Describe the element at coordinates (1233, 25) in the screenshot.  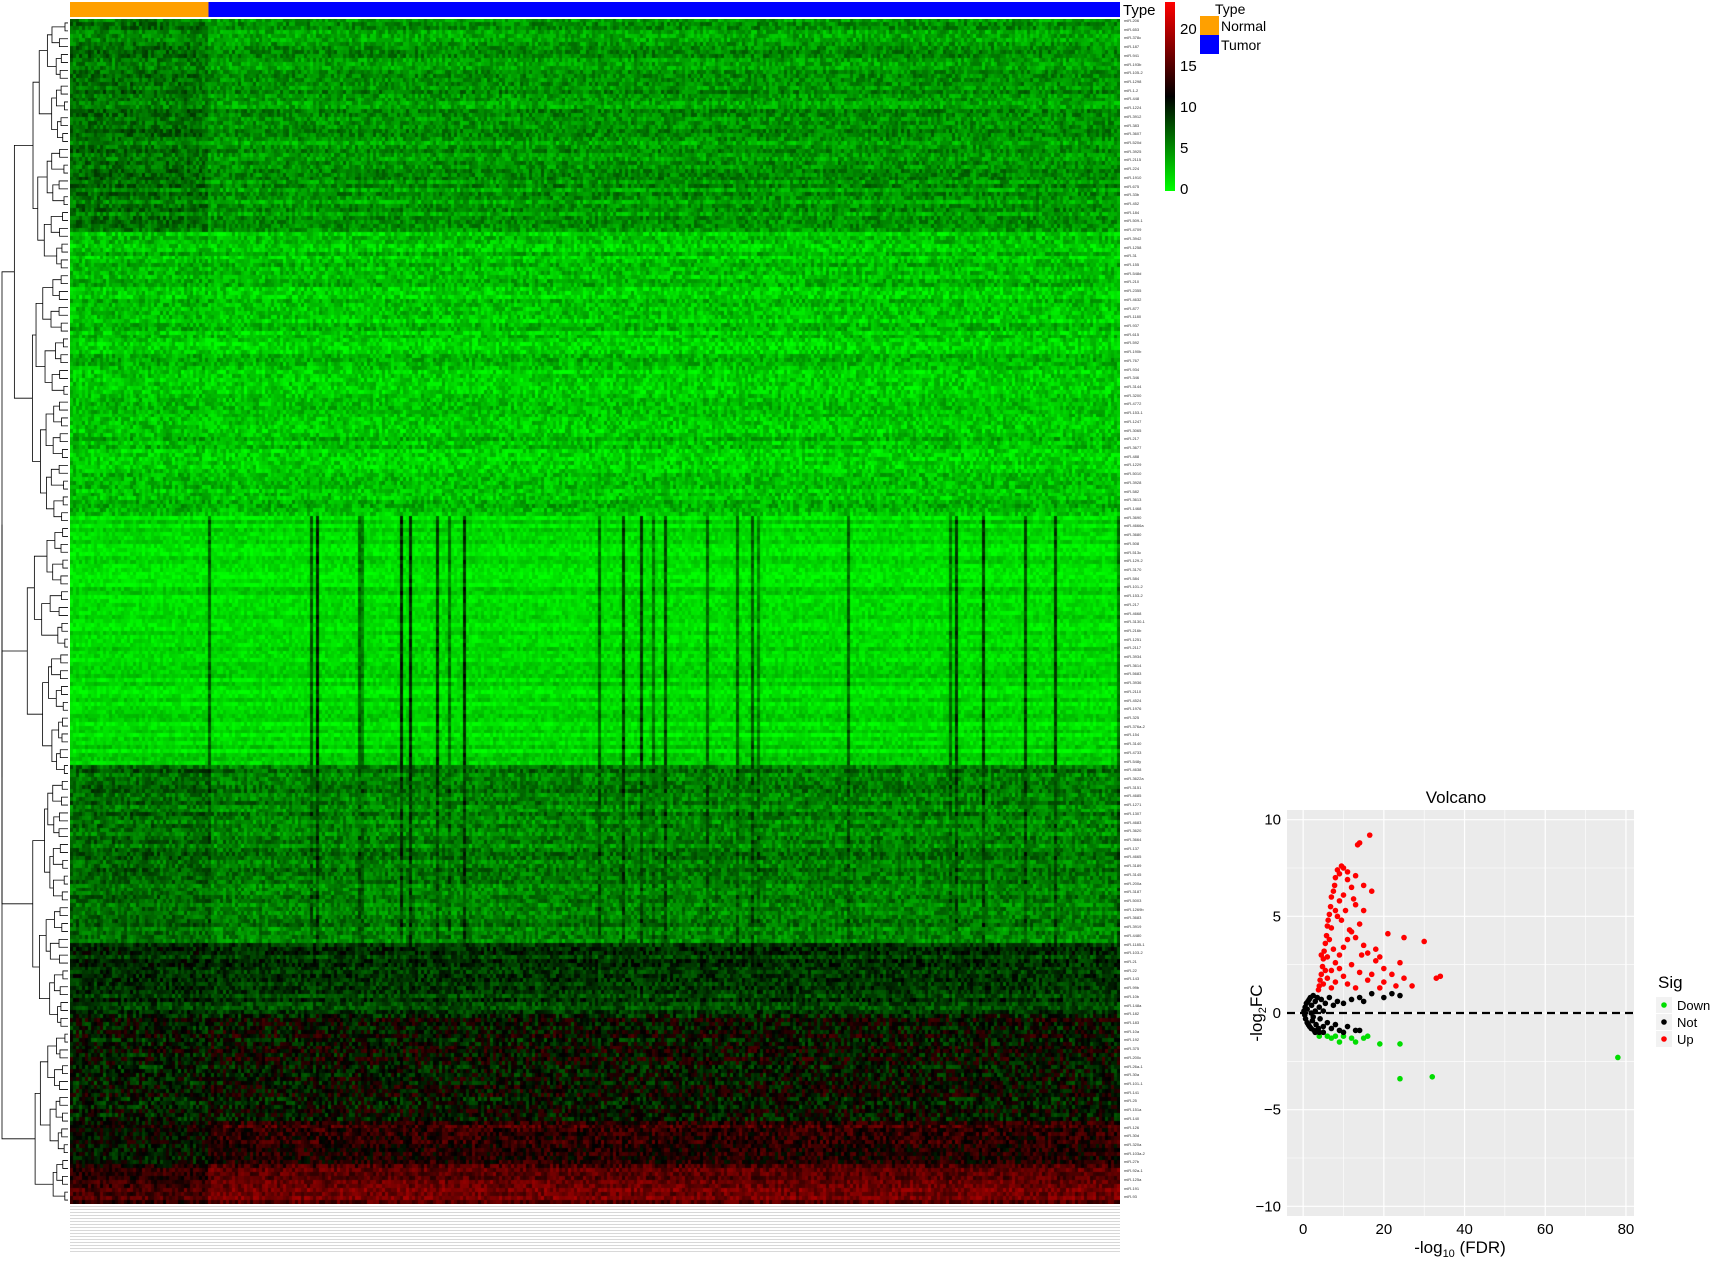
I see `legend-item-normal: Normal` at that location.